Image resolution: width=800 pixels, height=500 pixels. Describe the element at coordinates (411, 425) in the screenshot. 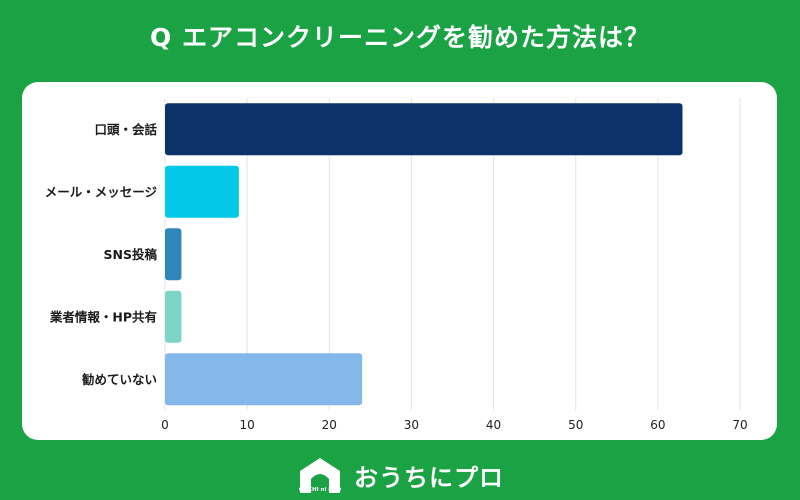

I see `x-tick-label: 30` at that location.